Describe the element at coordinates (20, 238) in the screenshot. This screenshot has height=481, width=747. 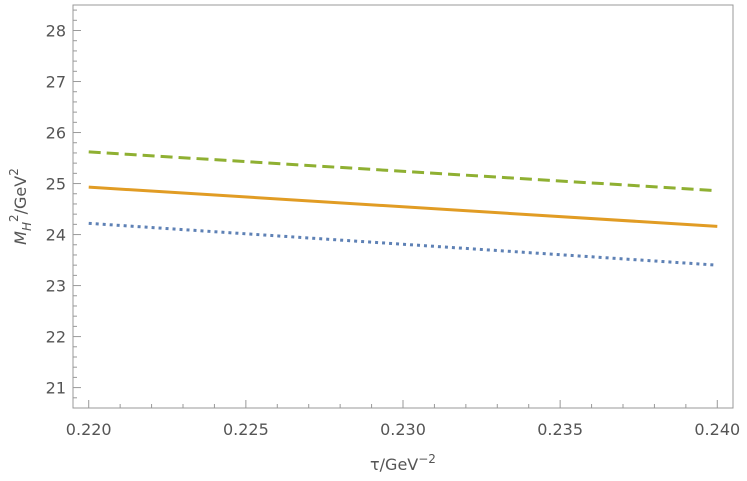
I see `y-axis-label-m: M` at that location.